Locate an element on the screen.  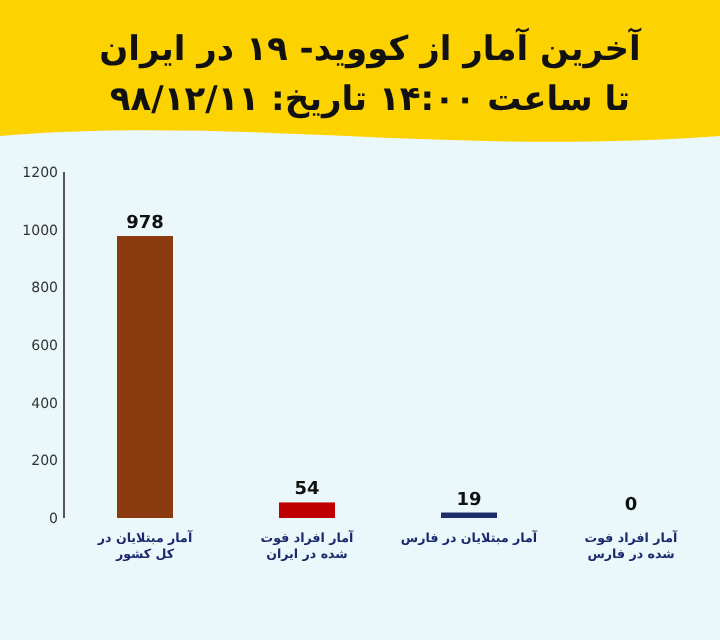
data-label: 978 is located at coordinates (145, 224).